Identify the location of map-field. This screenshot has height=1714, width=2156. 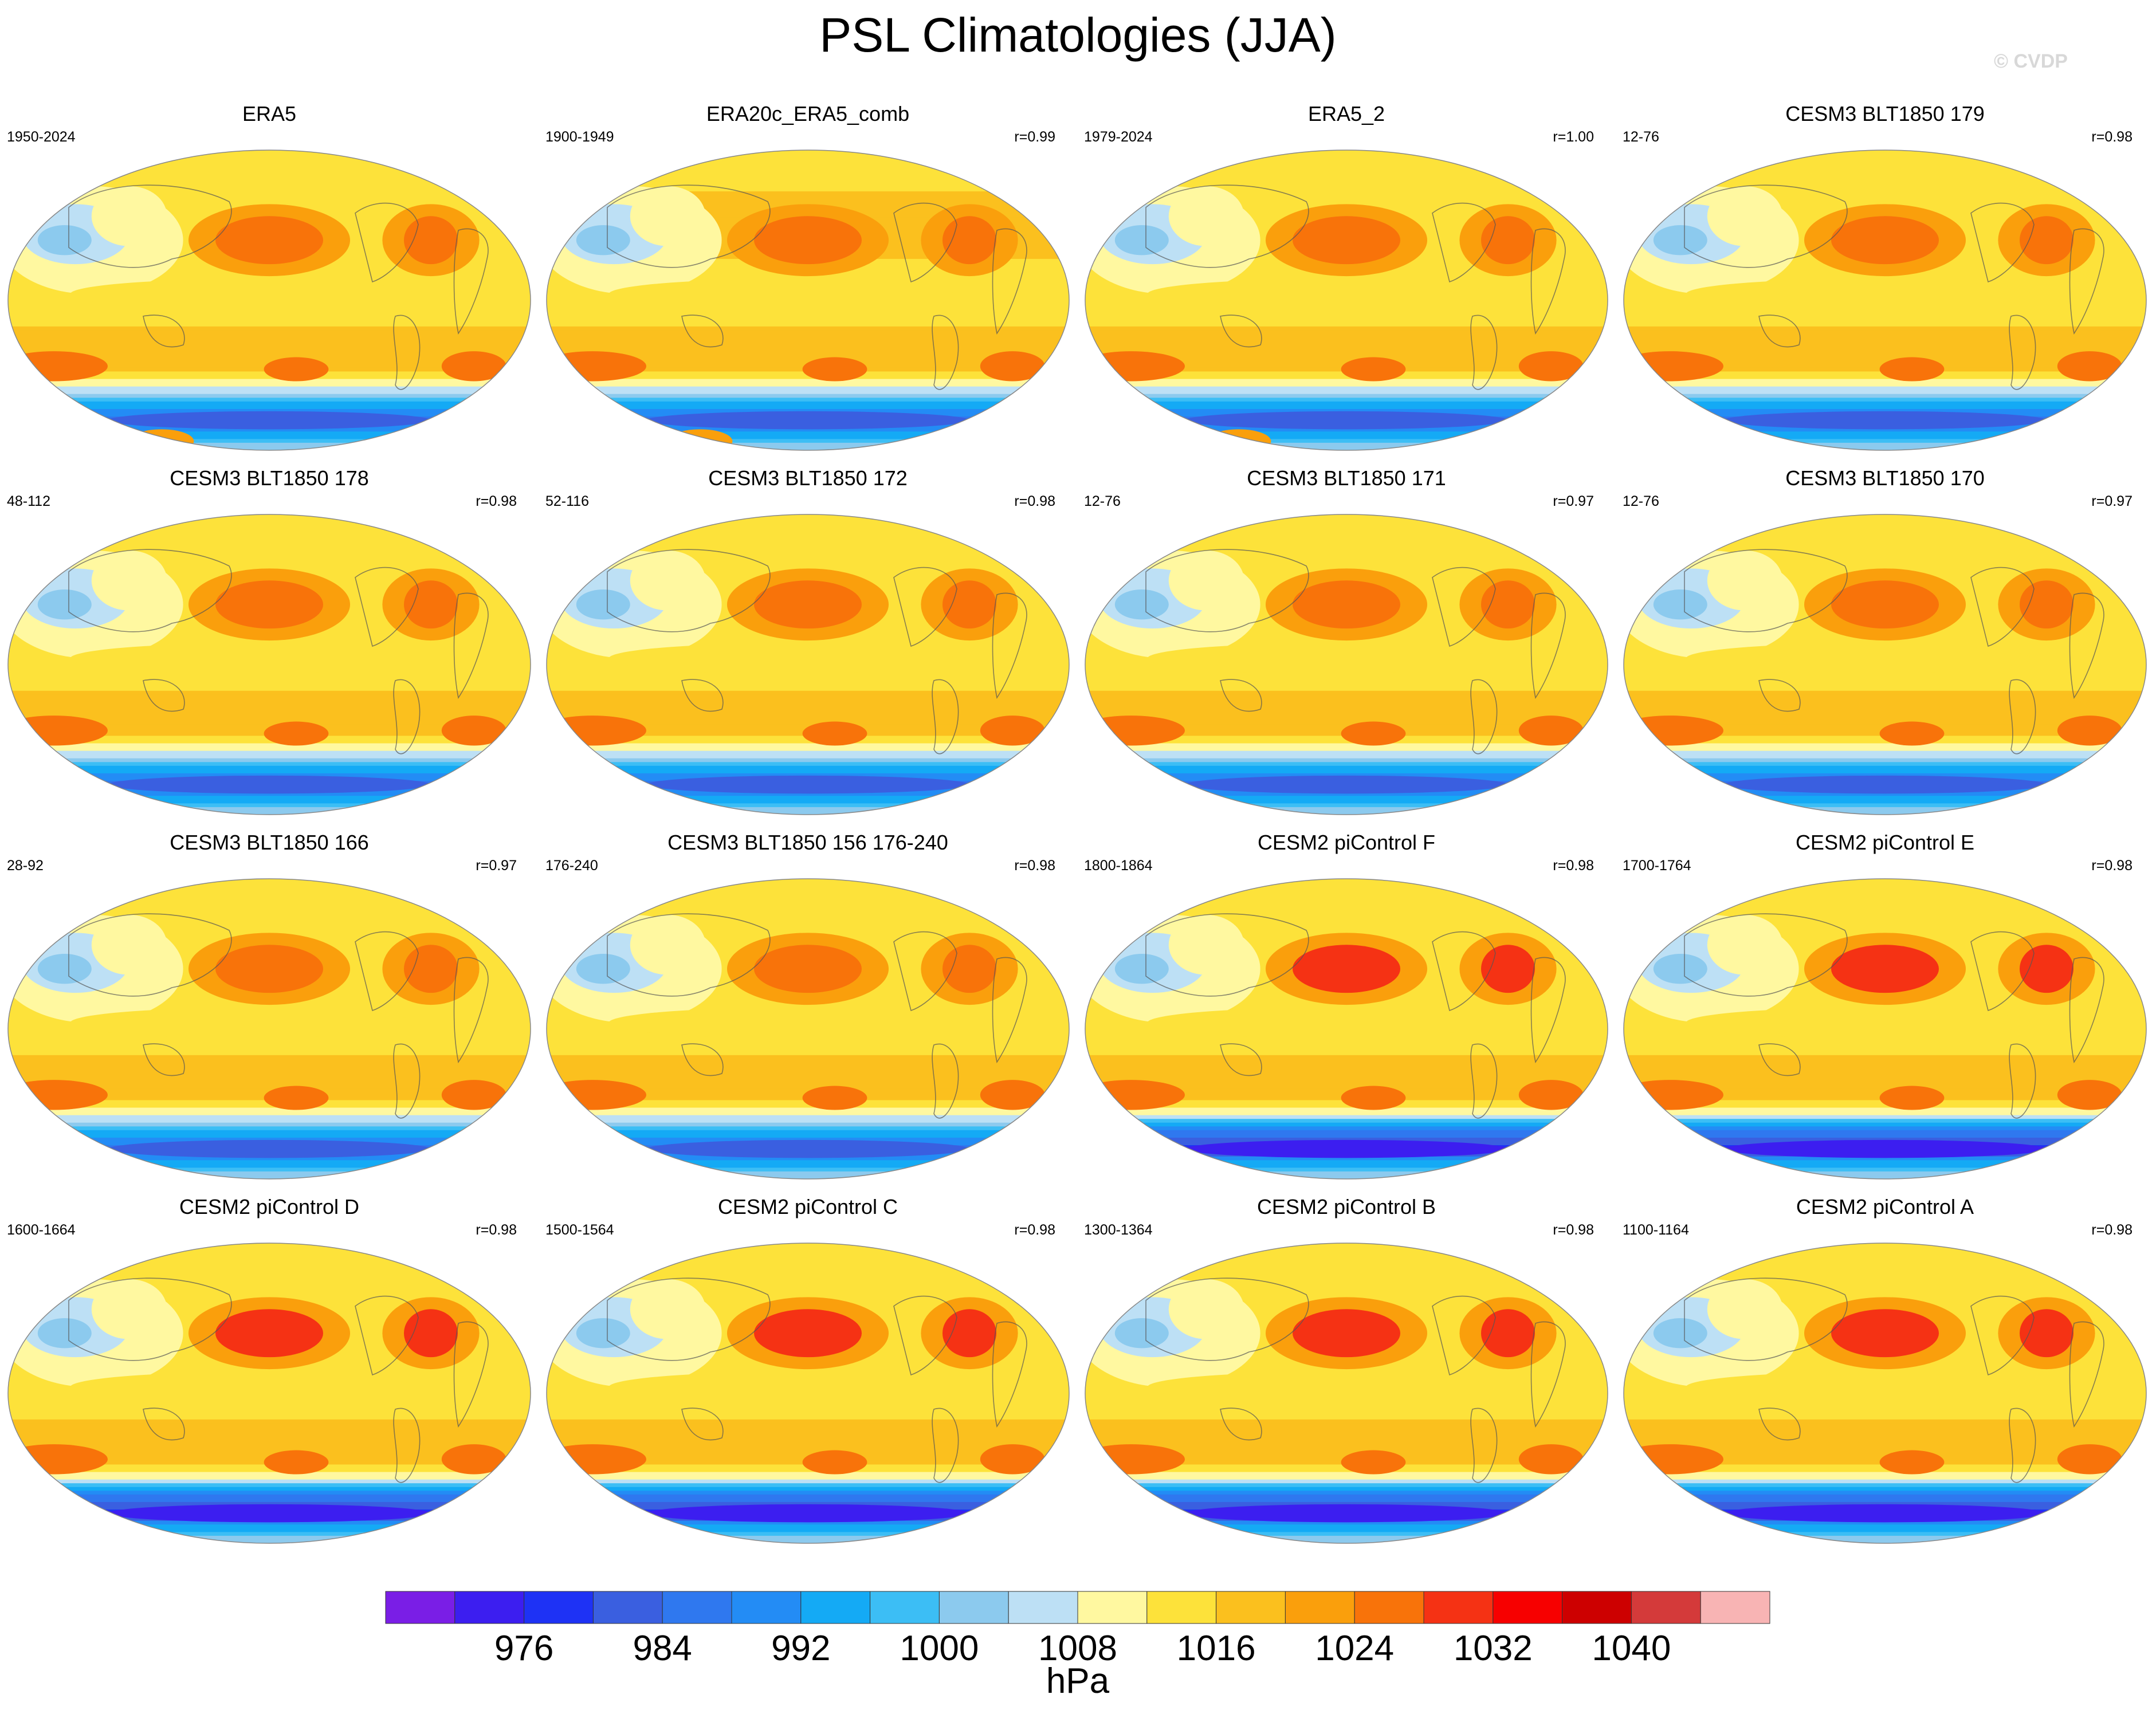
(808, 300).